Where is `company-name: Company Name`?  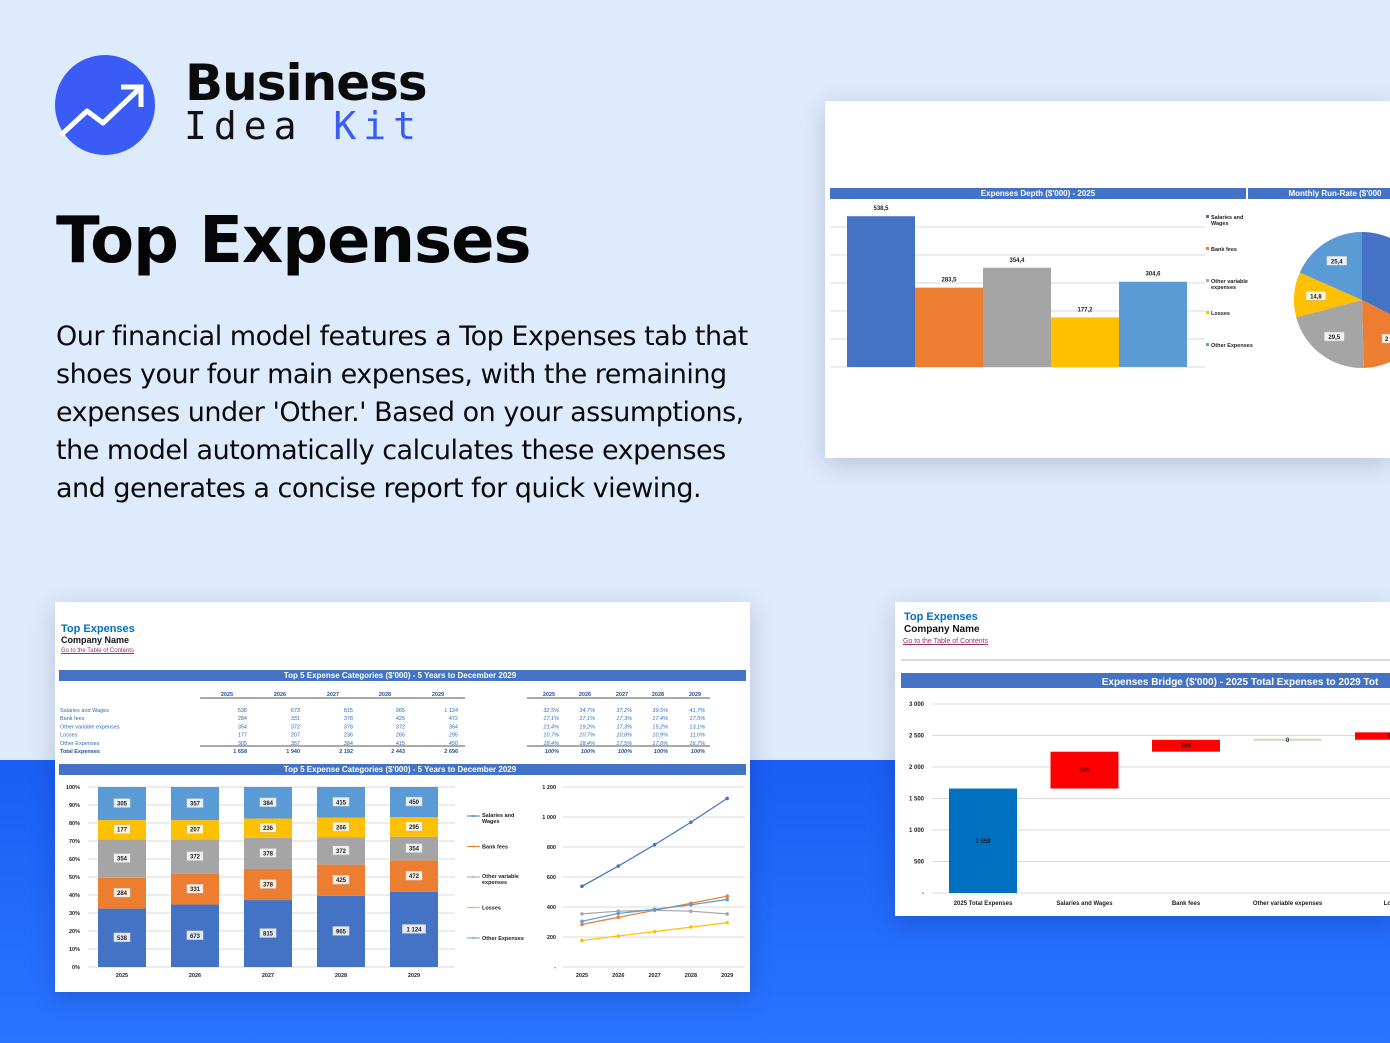
company-name: Company Name is located at coordinates (95, 640).